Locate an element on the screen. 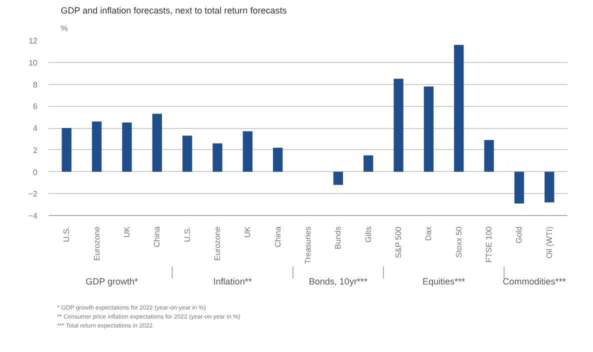 This screenshot has width=593, height=352. text: Bonds, 10yr*** is located at coordinates (338, 281).